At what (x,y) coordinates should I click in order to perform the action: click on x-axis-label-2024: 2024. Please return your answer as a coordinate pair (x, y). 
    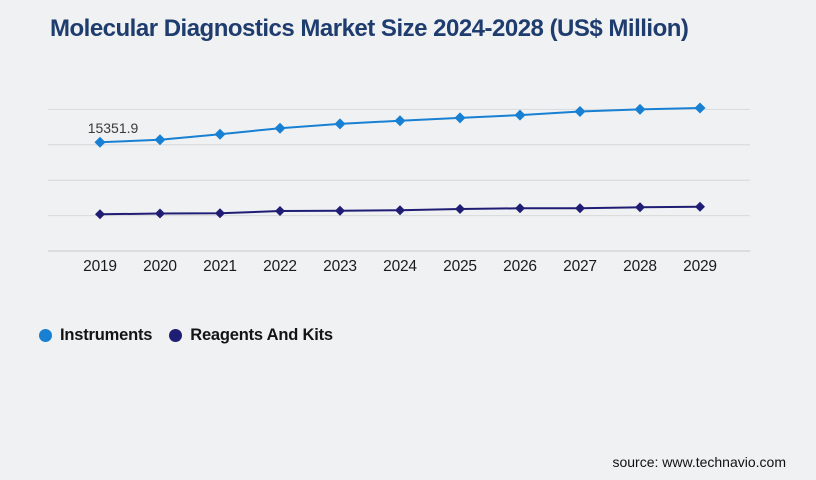
    Looking at the image, I should click on (400, 266).